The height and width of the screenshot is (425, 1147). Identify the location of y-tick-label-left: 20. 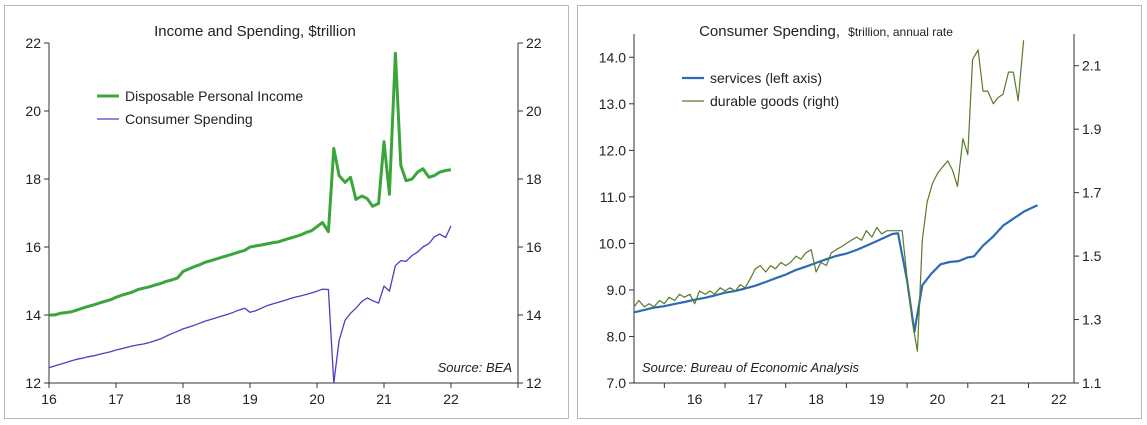
(33, 111).